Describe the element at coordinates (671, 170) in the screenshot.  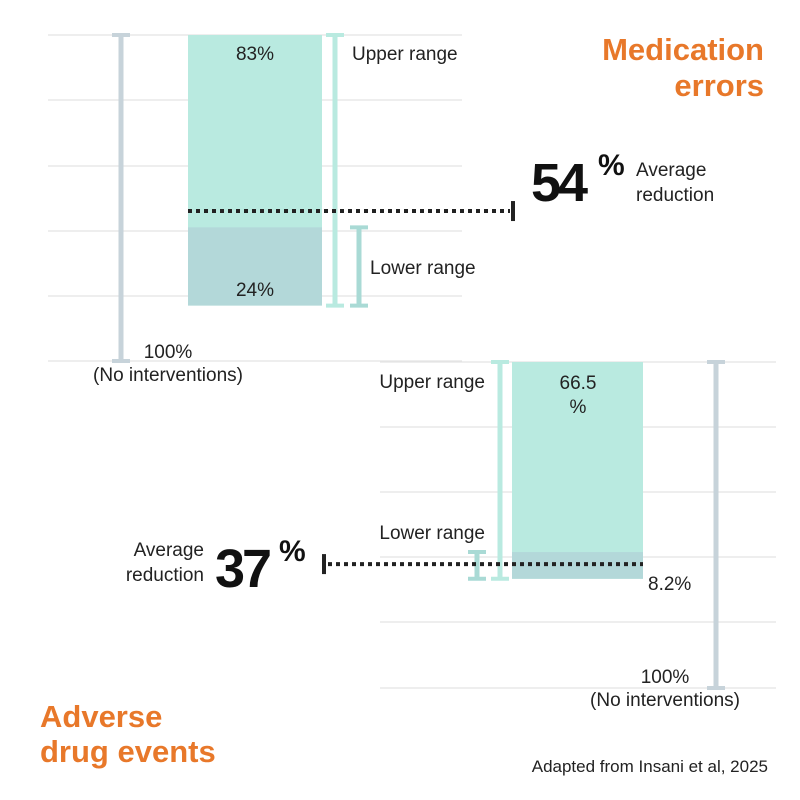
I see `medication-errors-average-label-line1: Average` at that location.